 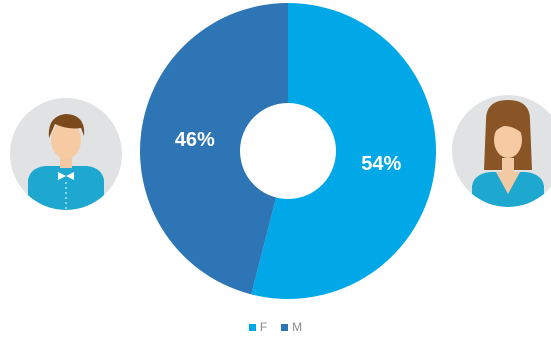 What do you see at coordinates (501, 151) in the screenshot?
I see `female-avatar-icon` at bounding box center [501, 151].